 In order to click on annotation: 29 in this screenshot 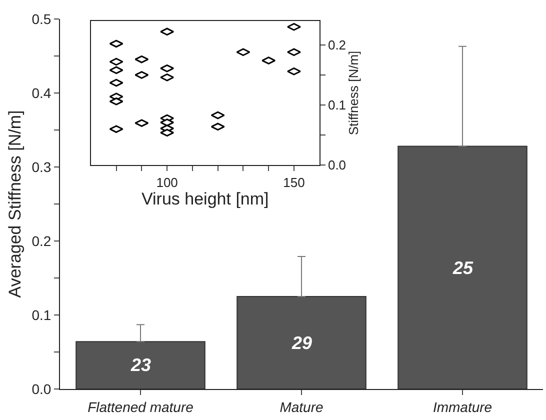, I will do `click(301, 343)`.